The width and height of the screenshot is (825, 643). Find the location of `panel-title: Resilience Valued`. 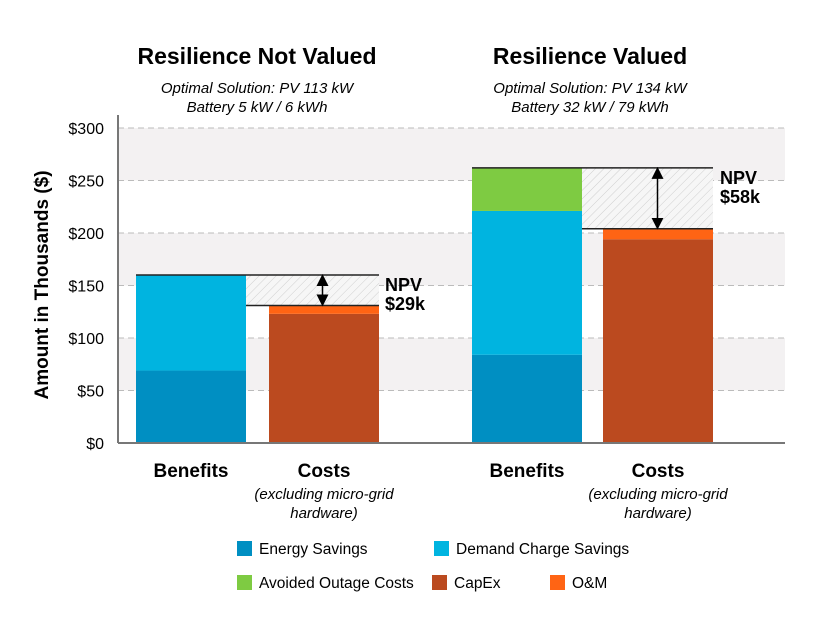

panel-title: Resilience Valued is located at coordinates (590, 56).